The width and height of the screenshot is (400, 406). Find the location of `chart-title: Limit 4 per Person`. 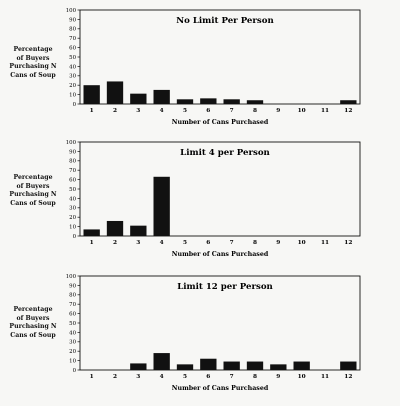

chart-title: Limit 4 per Person is located at coordinates (225, 153).